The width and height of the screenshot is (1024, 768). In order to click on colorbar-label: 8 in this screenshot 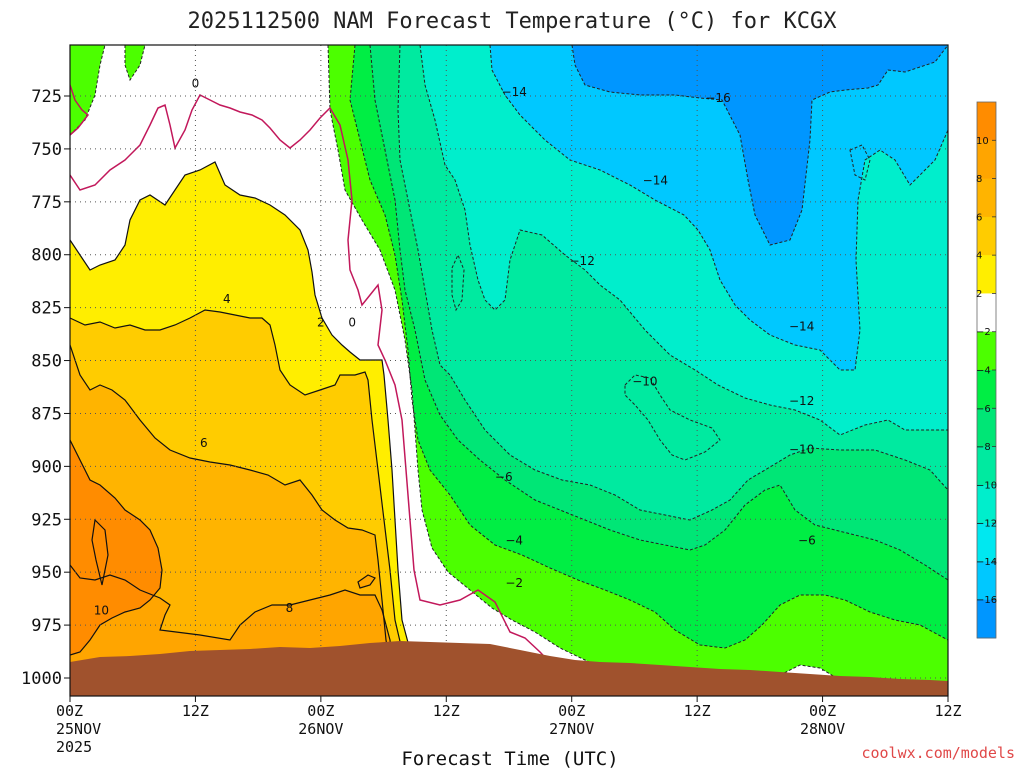, I will do `click(979, 179)`.